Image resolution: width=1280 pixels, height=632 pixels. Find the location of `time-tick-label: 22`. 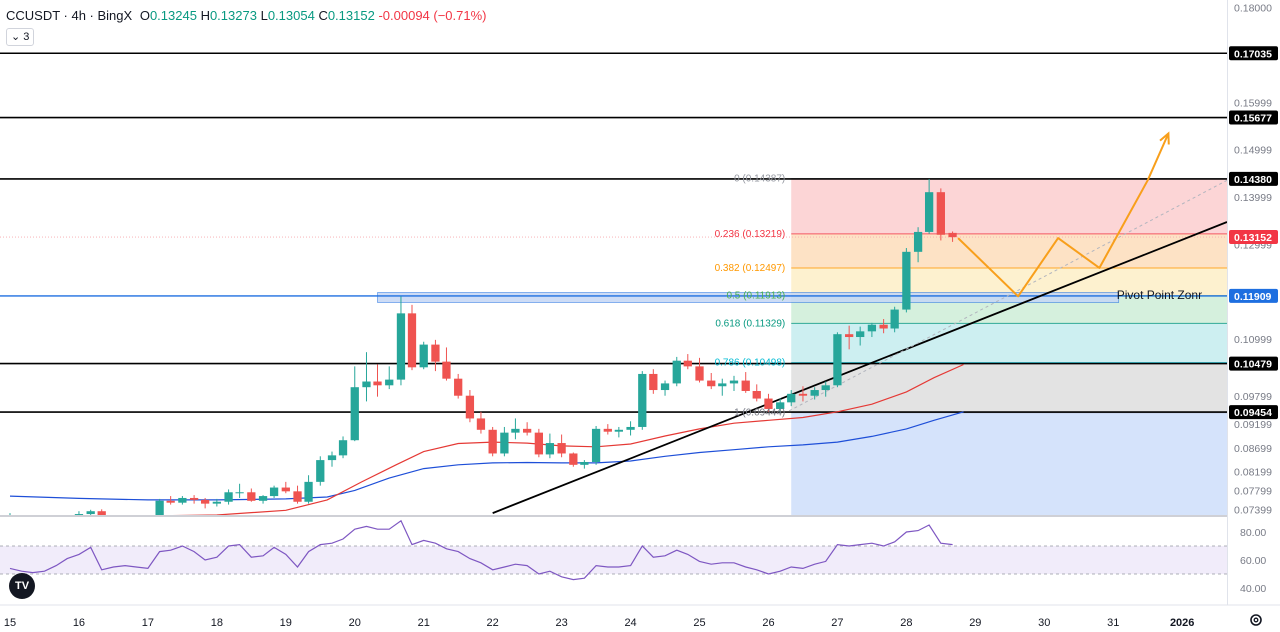

time-tick-label: 22 is located at coordinates (493, 623).